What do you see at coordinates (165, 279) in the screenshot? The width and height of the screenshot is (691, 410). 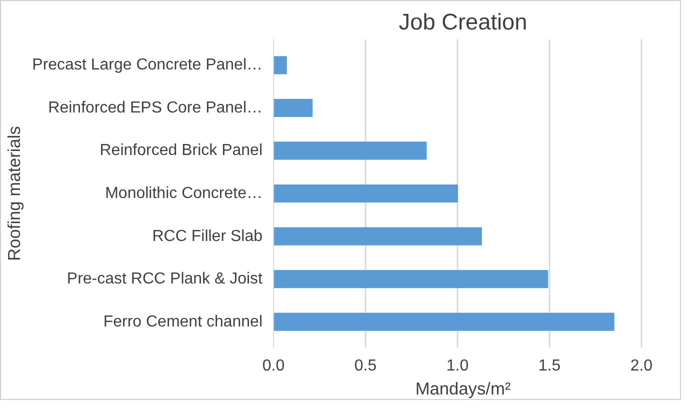 I see `y-tick-label: Pre-cast RCC Plank & Joist` at bounding box center [165, 279].